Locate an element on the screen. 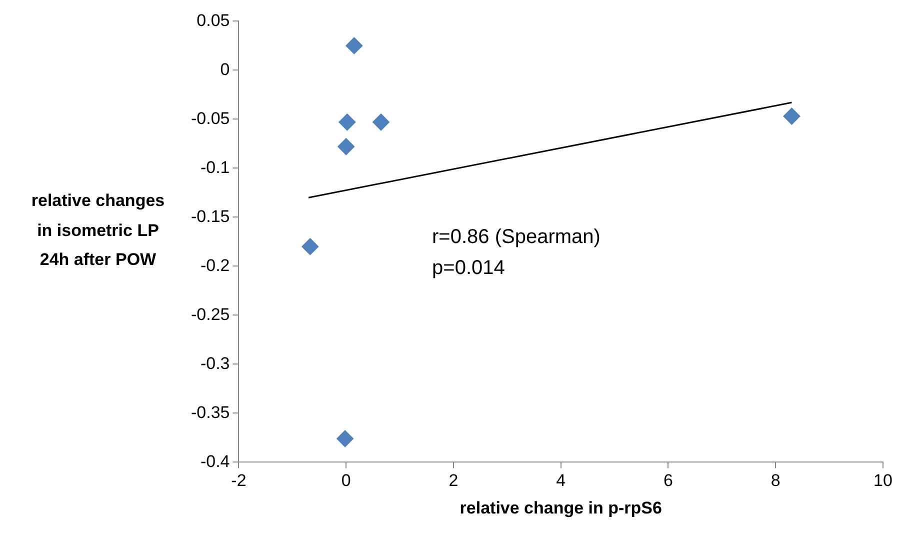  y-tick-label: -0.2 is located at coordinates (215, 265).